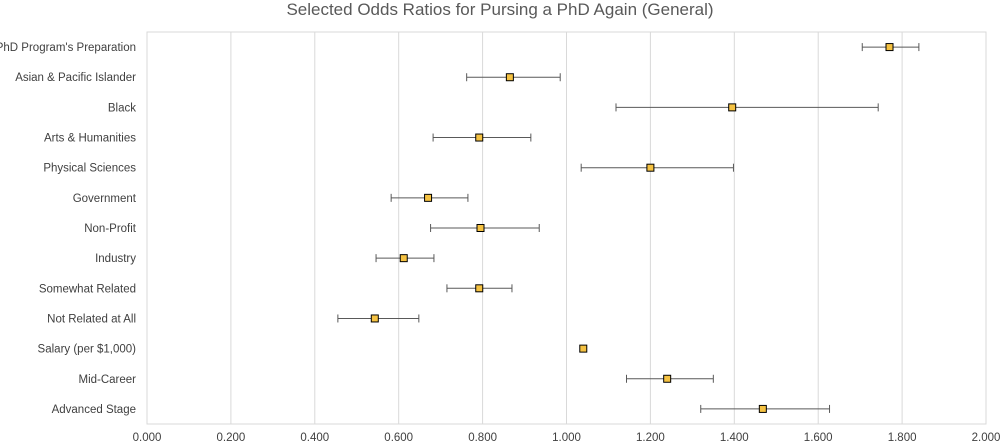  Describe the element at coordinates (89, 169) in the screenshot. I see `category-label: Physical Sciences` at that location.